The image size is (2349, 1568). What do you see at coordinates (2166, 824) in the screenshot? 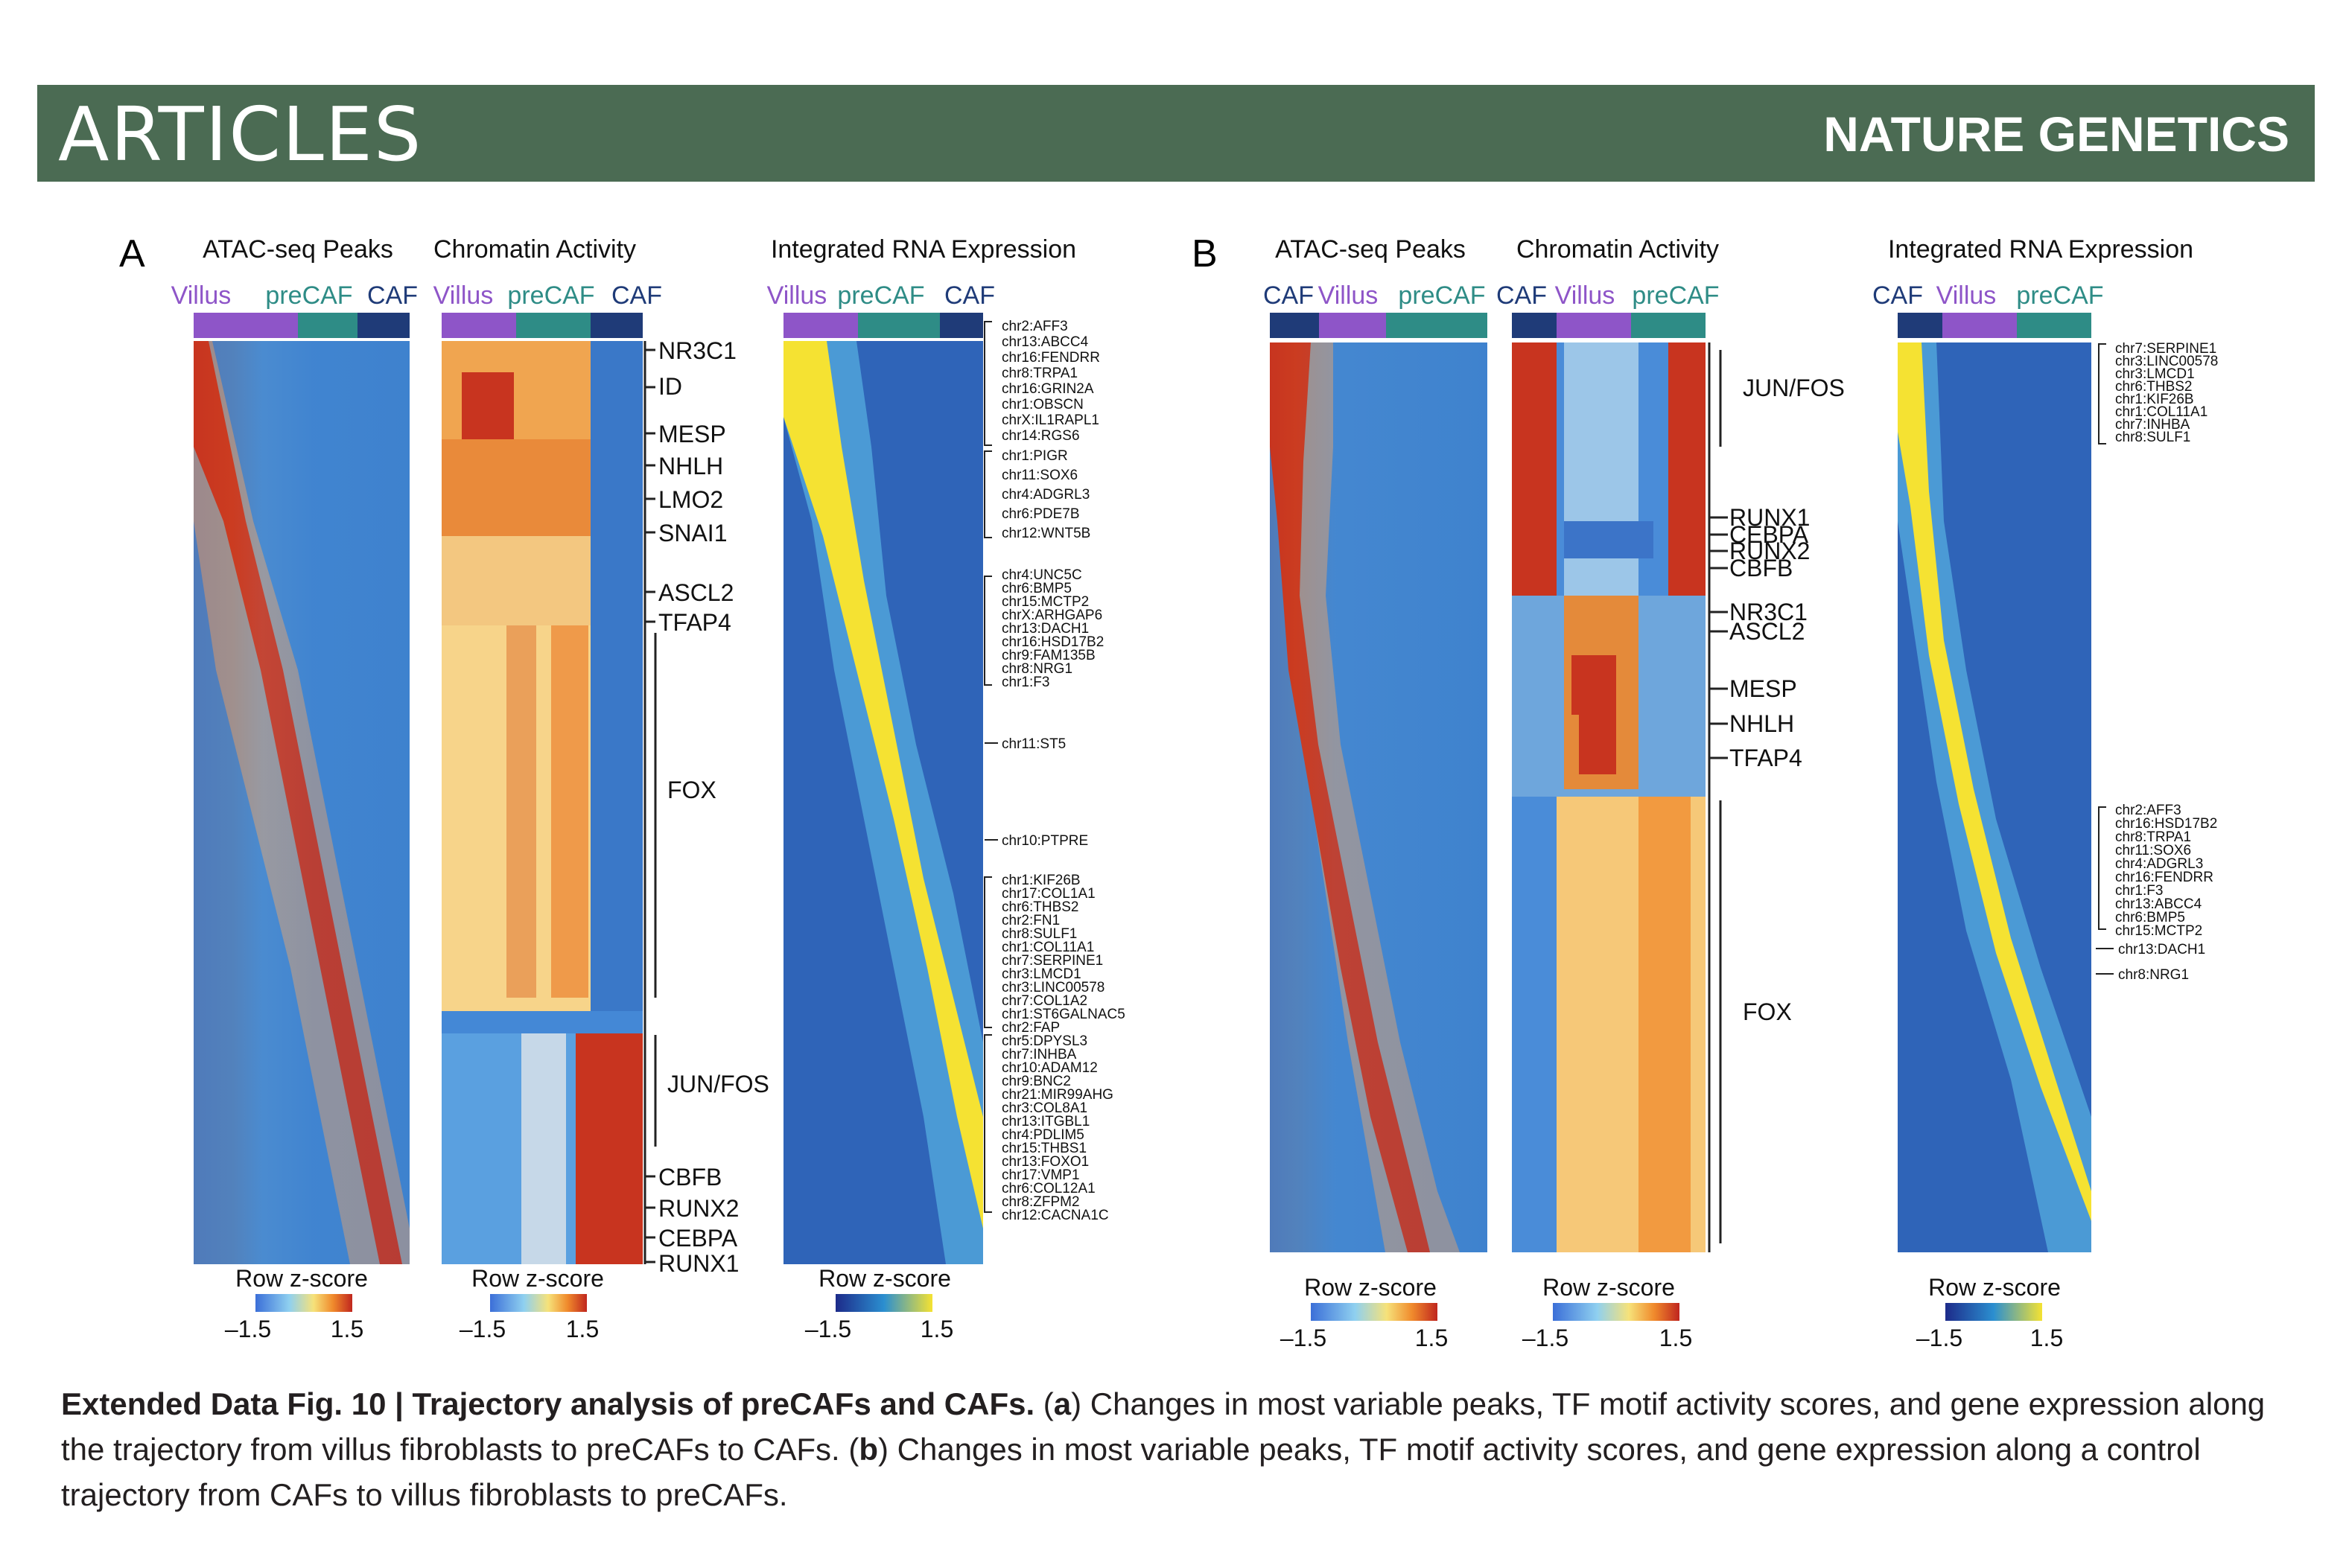
I see `b-gene-hsd17b2: chr16:HSD17B2` at bounding box center [2166, 824].